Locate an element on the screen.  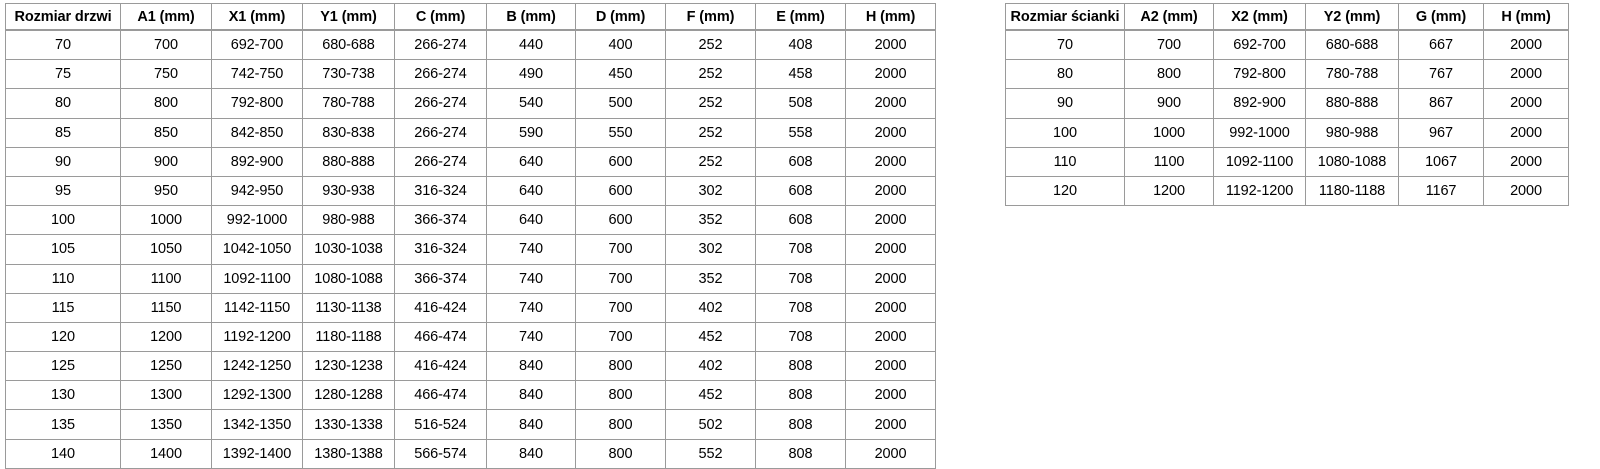
table-cell: 400 is located at coordinates (620, 45).